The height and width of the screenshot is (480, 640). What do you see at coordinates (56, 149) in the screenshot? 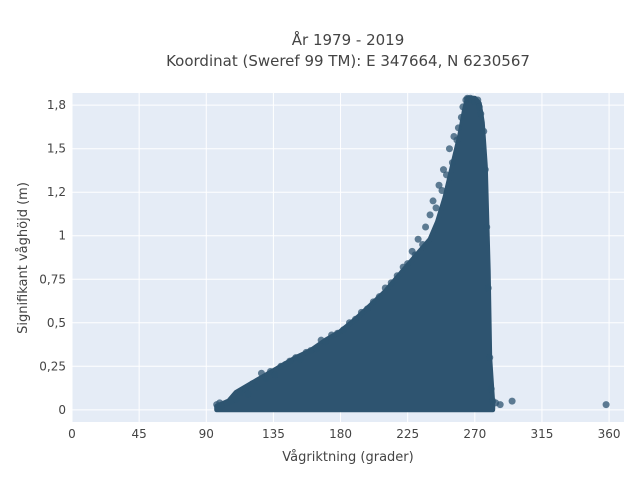
I see `y-tick-label: 1,5` at bounding box center [56, 149].